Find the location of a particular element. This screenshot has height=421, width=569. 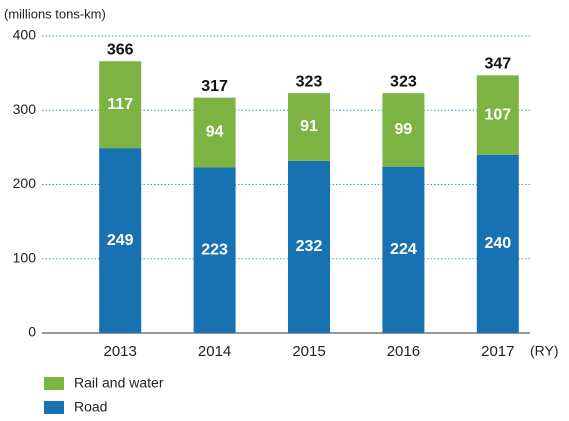

y-tick-label: 0 is located at coordinates (32, 332).